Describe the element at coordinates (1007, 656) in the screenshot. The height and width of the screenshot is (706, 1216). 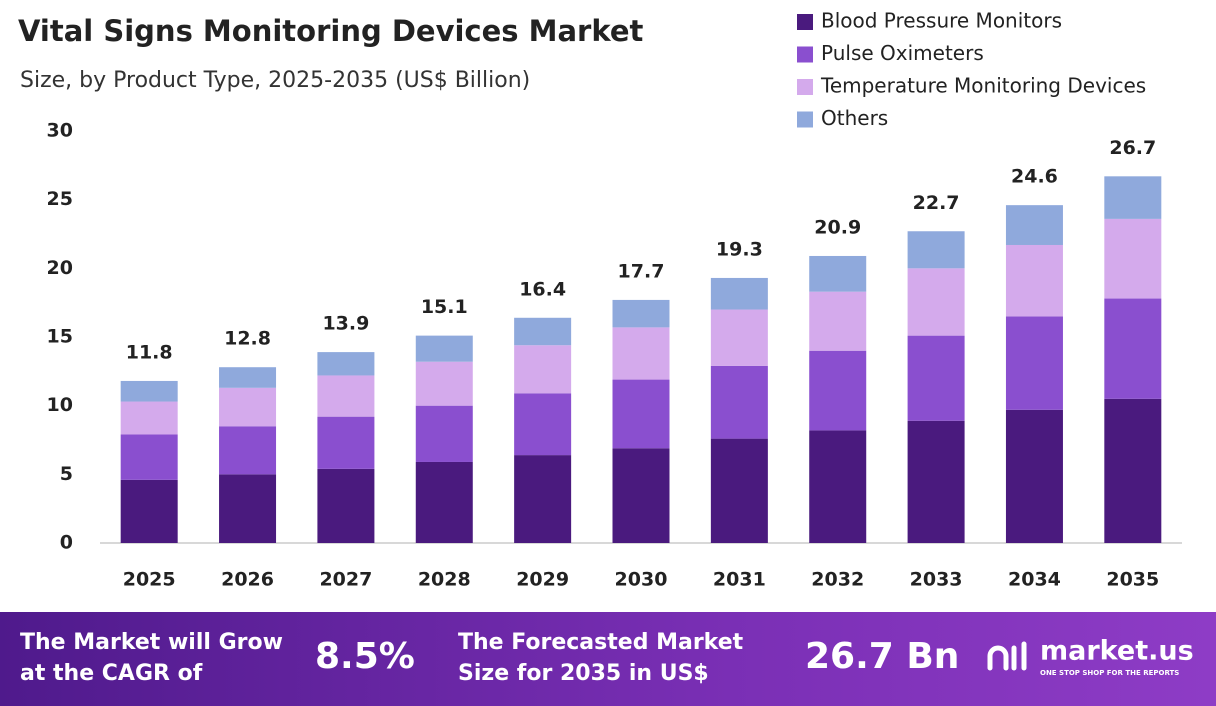
I see `logo-icon` at that location.